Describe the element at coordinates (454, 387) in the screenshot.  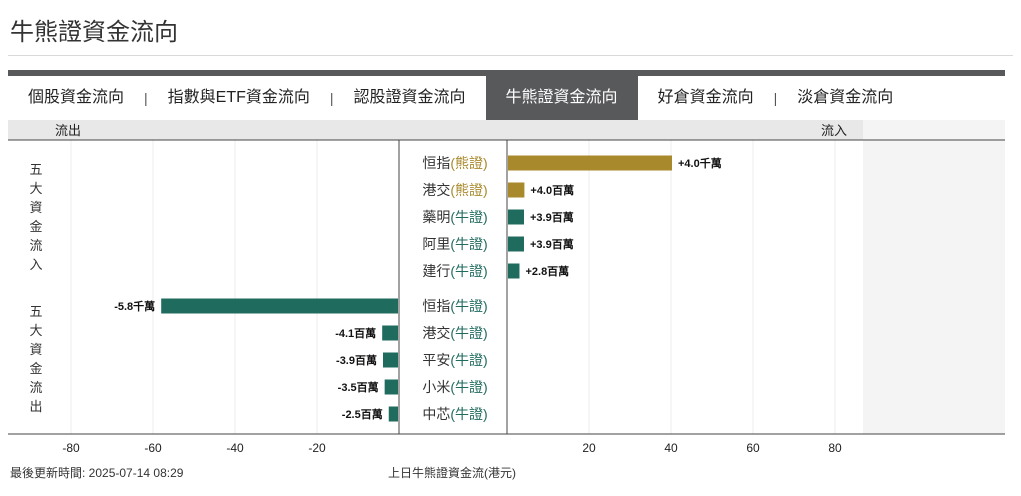
I see `outflow-category-label: 小米(牛證)` at that location.